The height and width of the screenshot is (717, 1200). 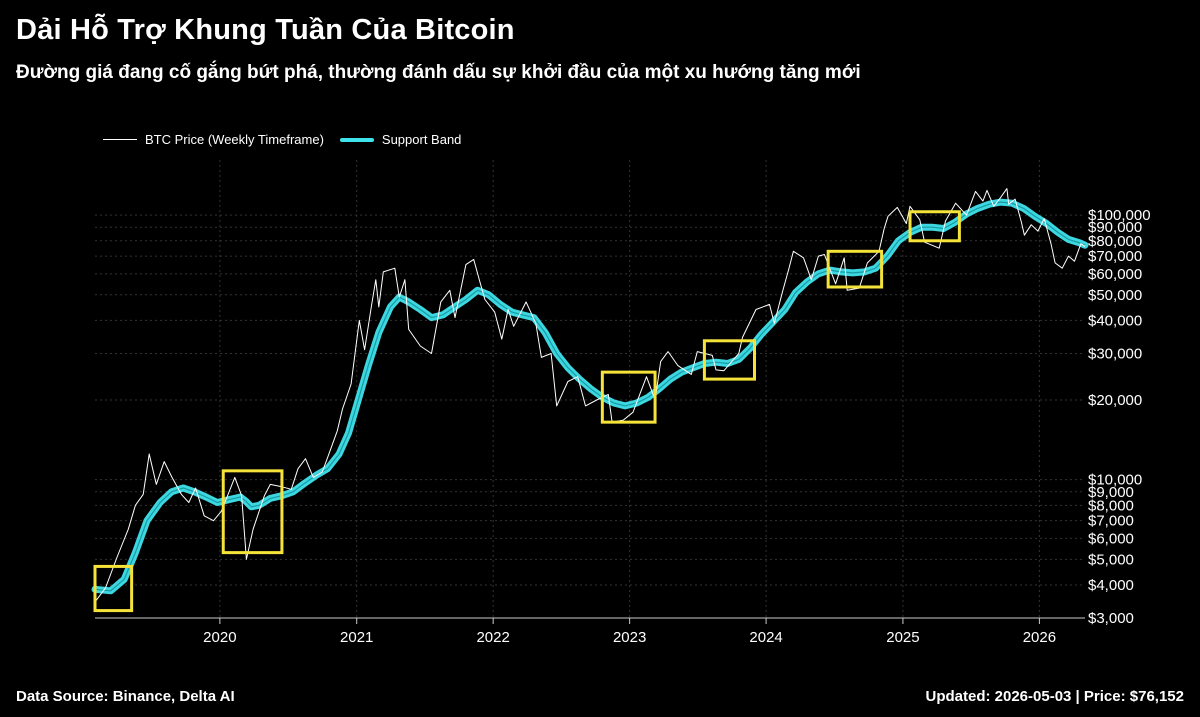 I want to click on legend-price-swatch, so click(x=120, y=139).